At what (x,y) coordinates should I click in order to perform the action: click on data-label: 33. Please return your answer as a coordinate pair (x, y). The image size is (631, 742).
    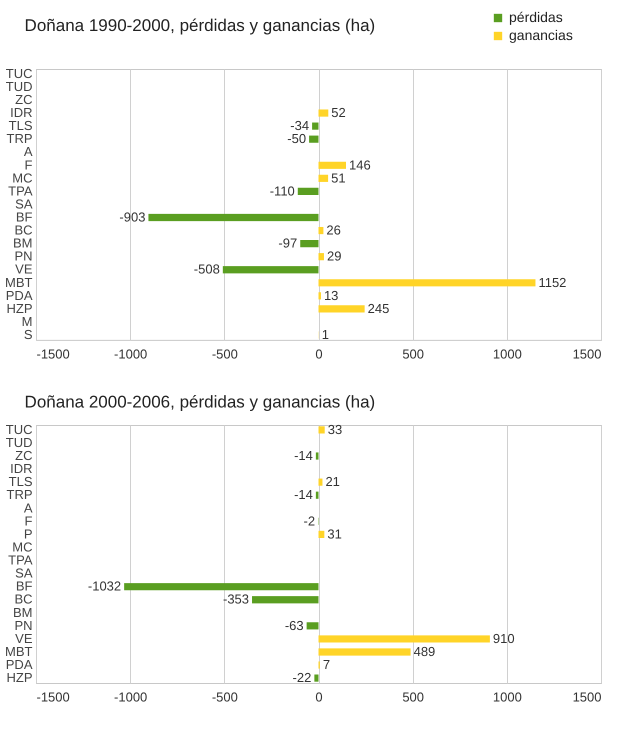
    Looking at the image, I should click on (335, 429).